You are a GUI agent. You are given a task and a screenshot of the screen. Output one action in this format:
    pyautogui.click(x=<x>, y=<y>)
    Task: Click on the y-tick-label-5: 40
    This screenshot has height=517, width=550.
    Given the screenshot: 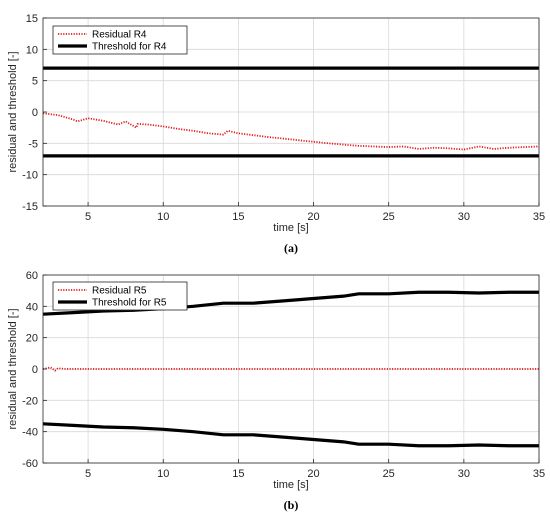 What is the action you would take?
    pyautogui.click(x=32, y=307)
    